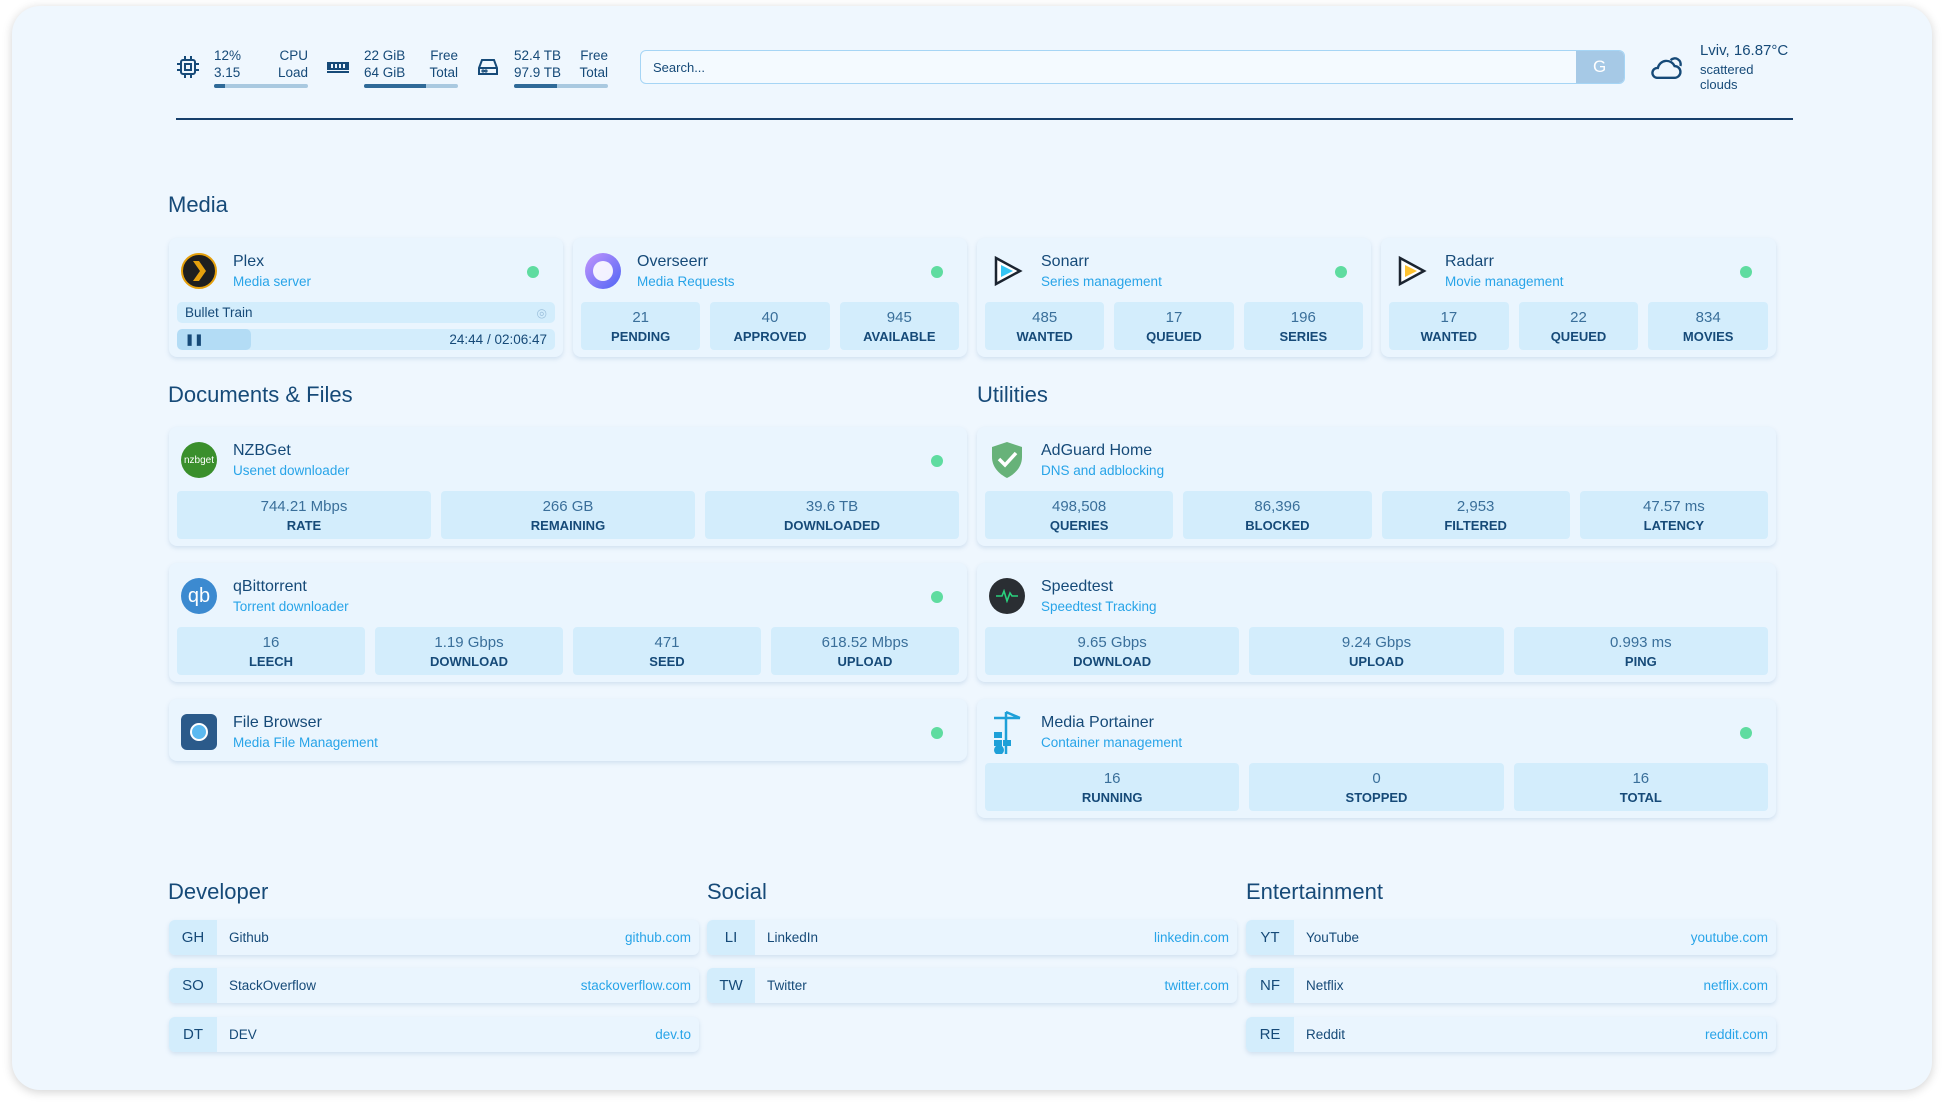  Describe the element at coordinates (1326, 1034) in the screenshot. I see `bookmark-name: Reddit` at that location.